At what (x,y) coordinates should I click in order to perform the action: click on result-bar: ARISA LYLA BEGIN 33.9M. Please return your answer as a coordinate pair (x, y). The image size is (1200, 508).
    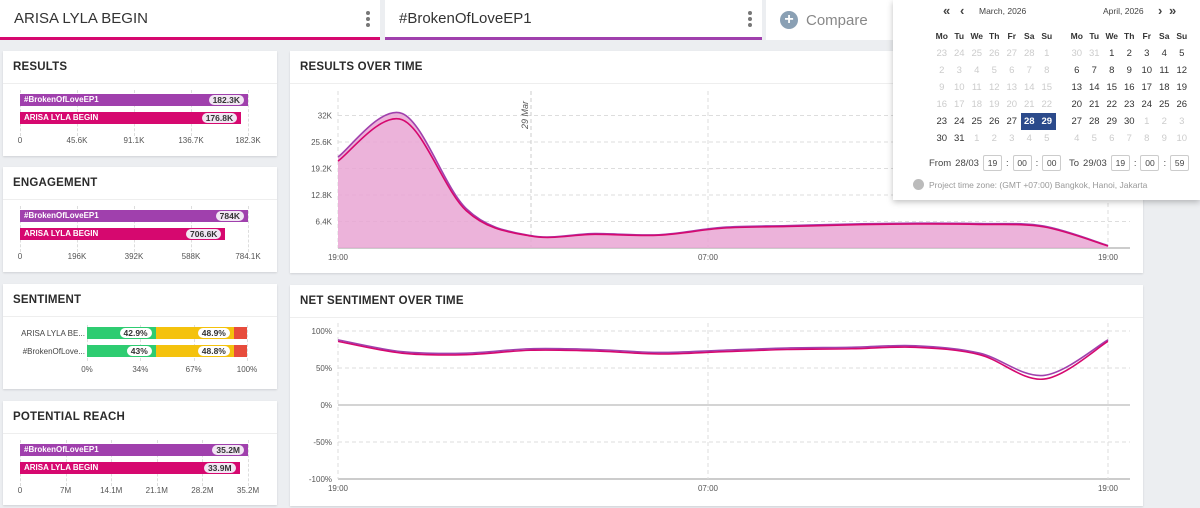
    Looking at the image, I should click on (130, 468).